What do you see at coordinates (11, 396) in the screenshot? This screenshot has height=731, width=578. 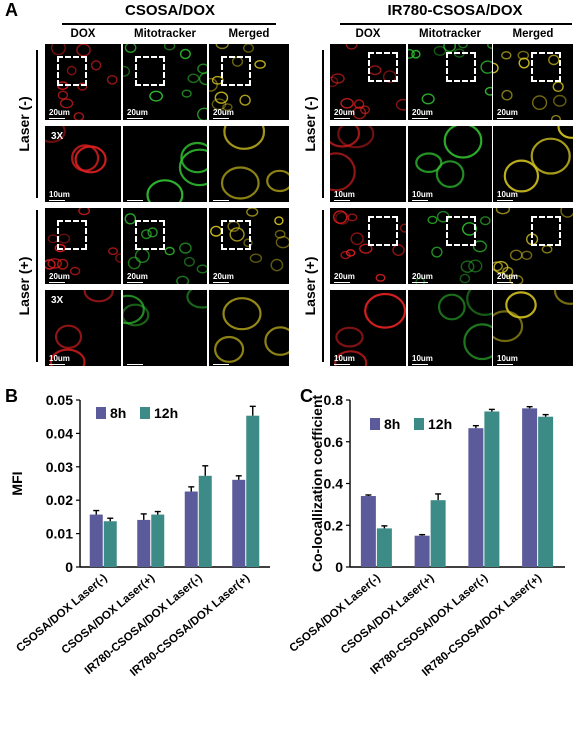 I see `panel-b-letter: B` at bounding box center [11, 396].